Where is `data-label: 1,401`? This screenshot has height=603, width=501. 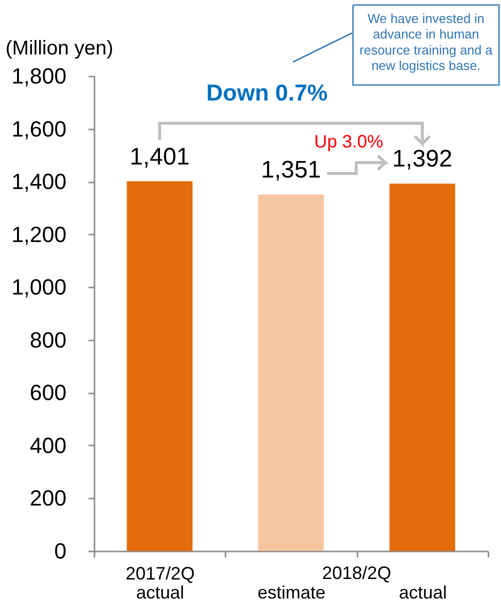 data-label: 1,401 is located at coordinates (160, 156).